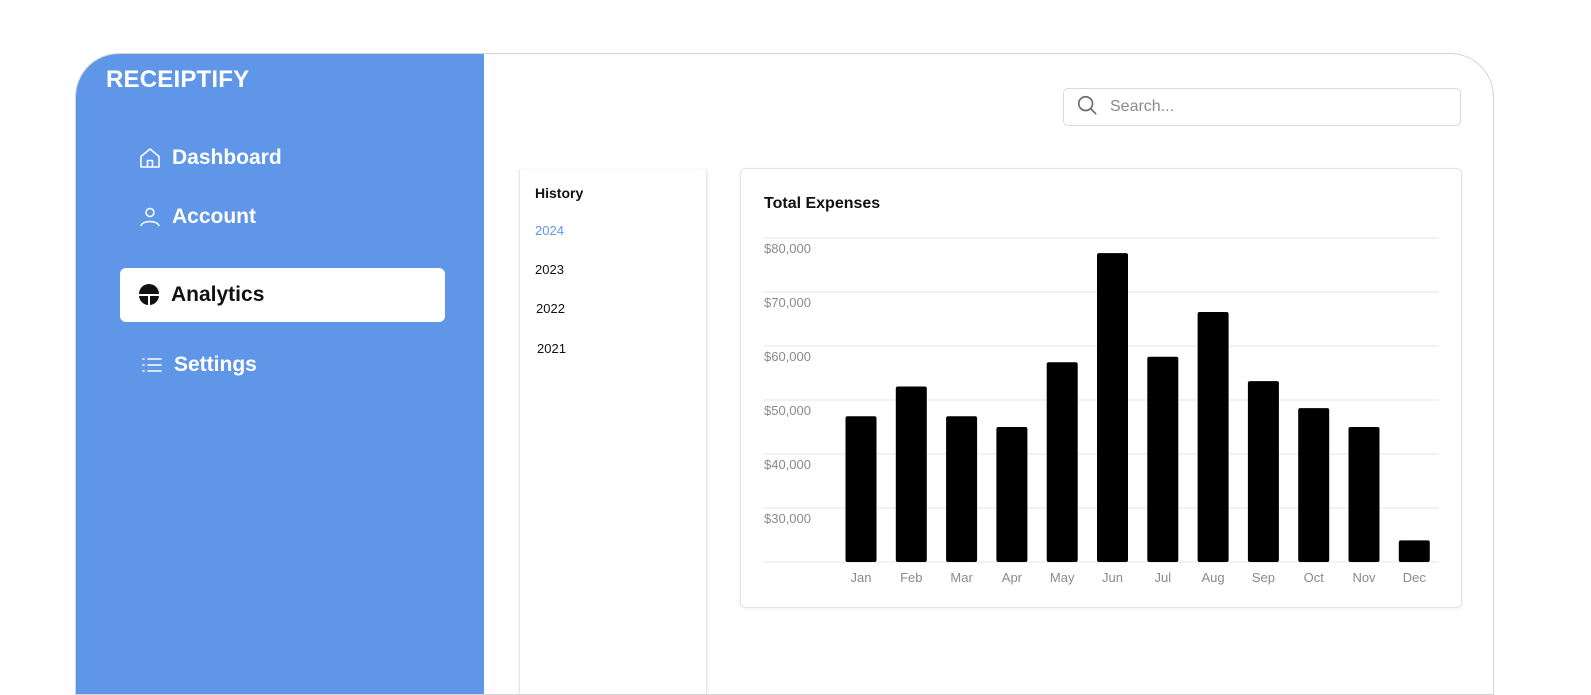  I want to click on sidebar-item-label: Dashboard, so click(227, 157).